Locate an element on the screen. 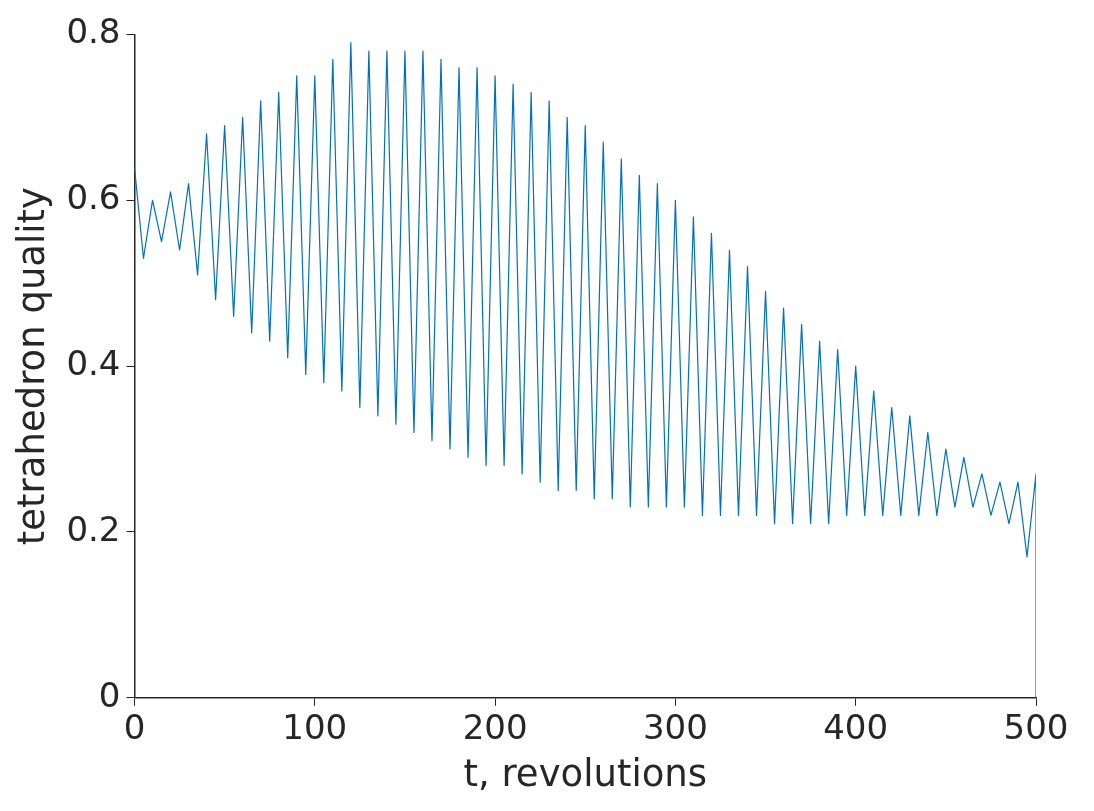  x-tick-label: 400 is located at coordinates (856, 727).